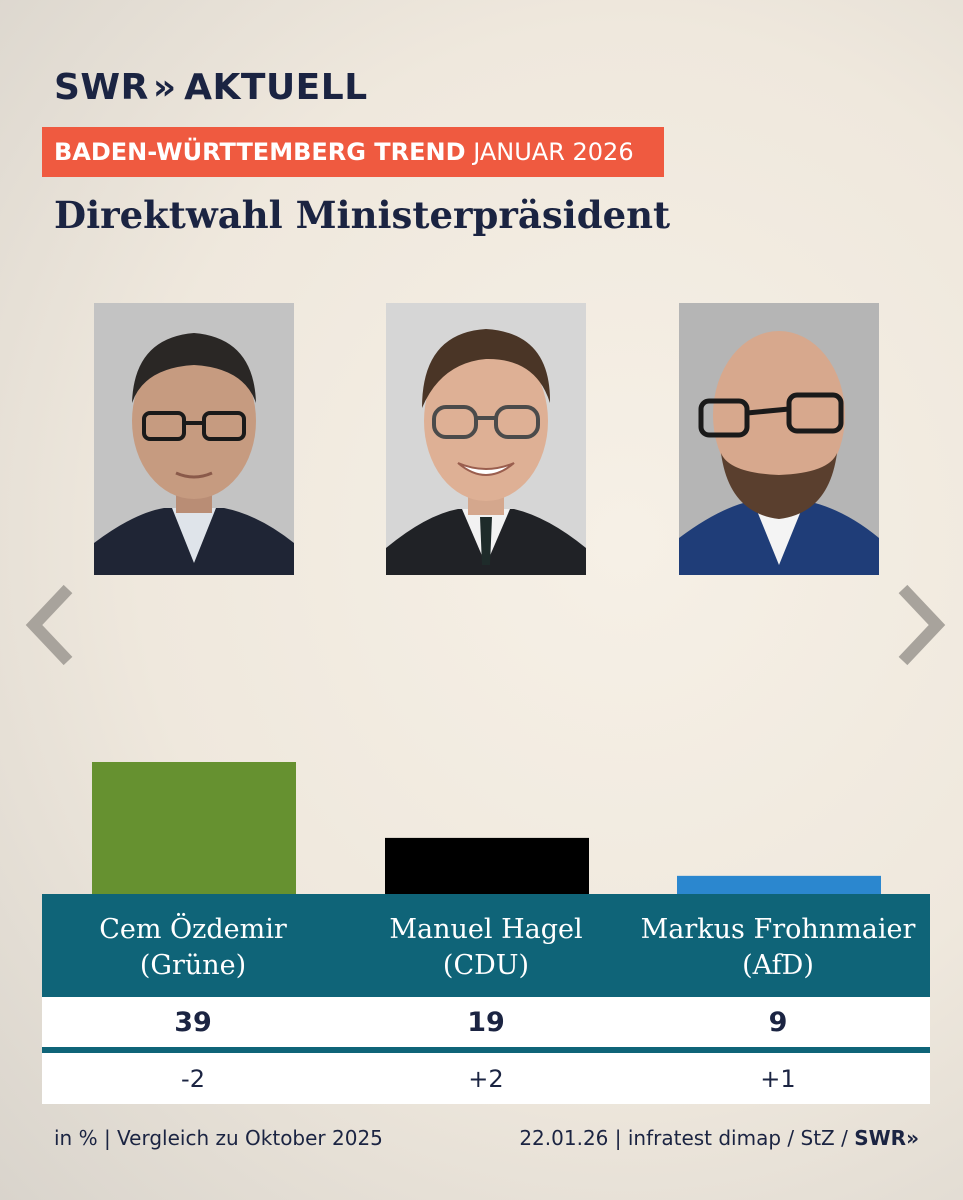 Image resolution: width=963 pixels, height=1200 pixels. Describe the element at coordinates (193, 1079) in the screenshot. I see `change-oezdemir: -2` at that location.